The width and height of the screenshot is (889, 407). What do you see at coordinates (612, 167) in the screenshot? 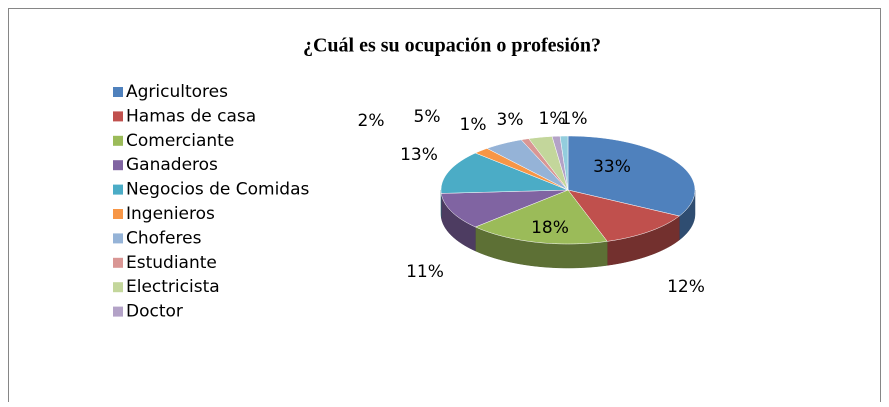
I see `data-label: 33%` at bounding box center [612, 167].